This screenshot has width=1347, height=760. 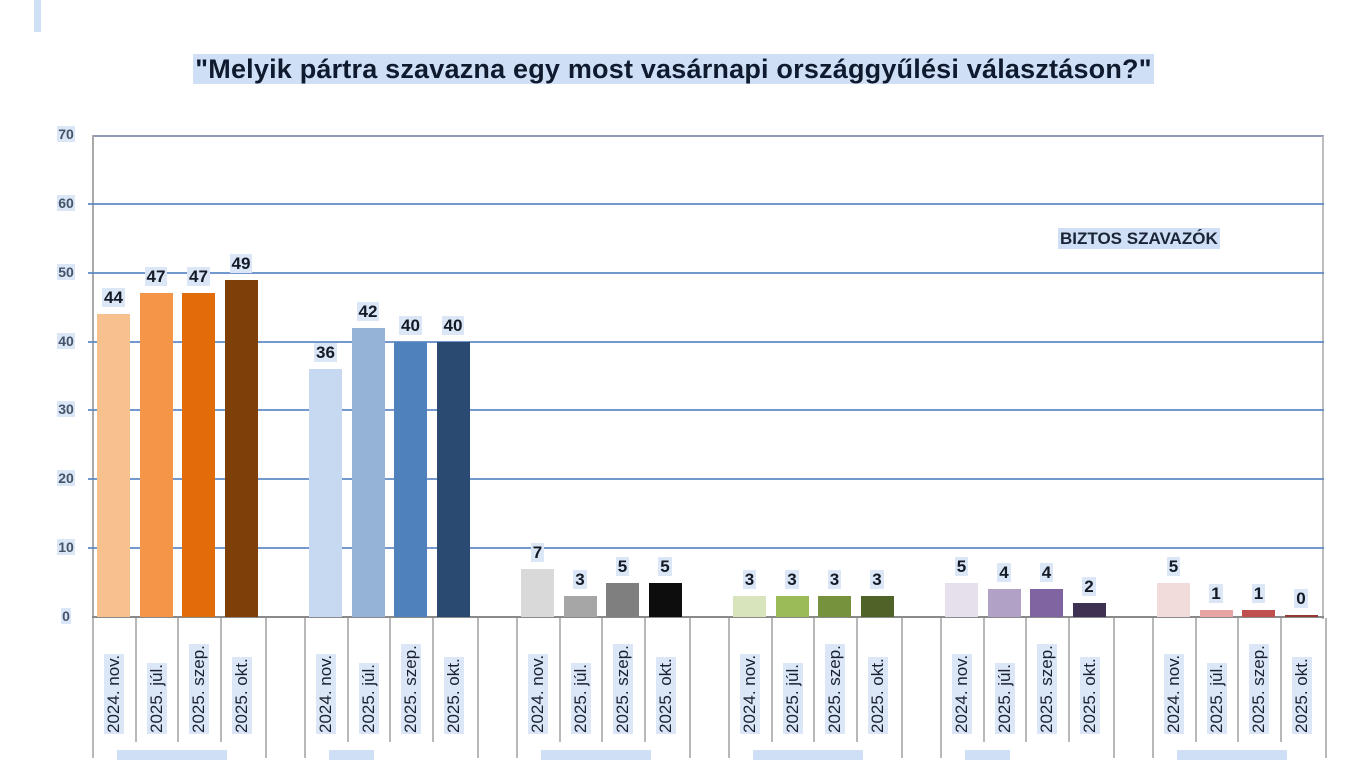 What do you see at coordinates (37, 16) in the screenshot?
I see `left-accent-bar` at bounding box center [37, 16].